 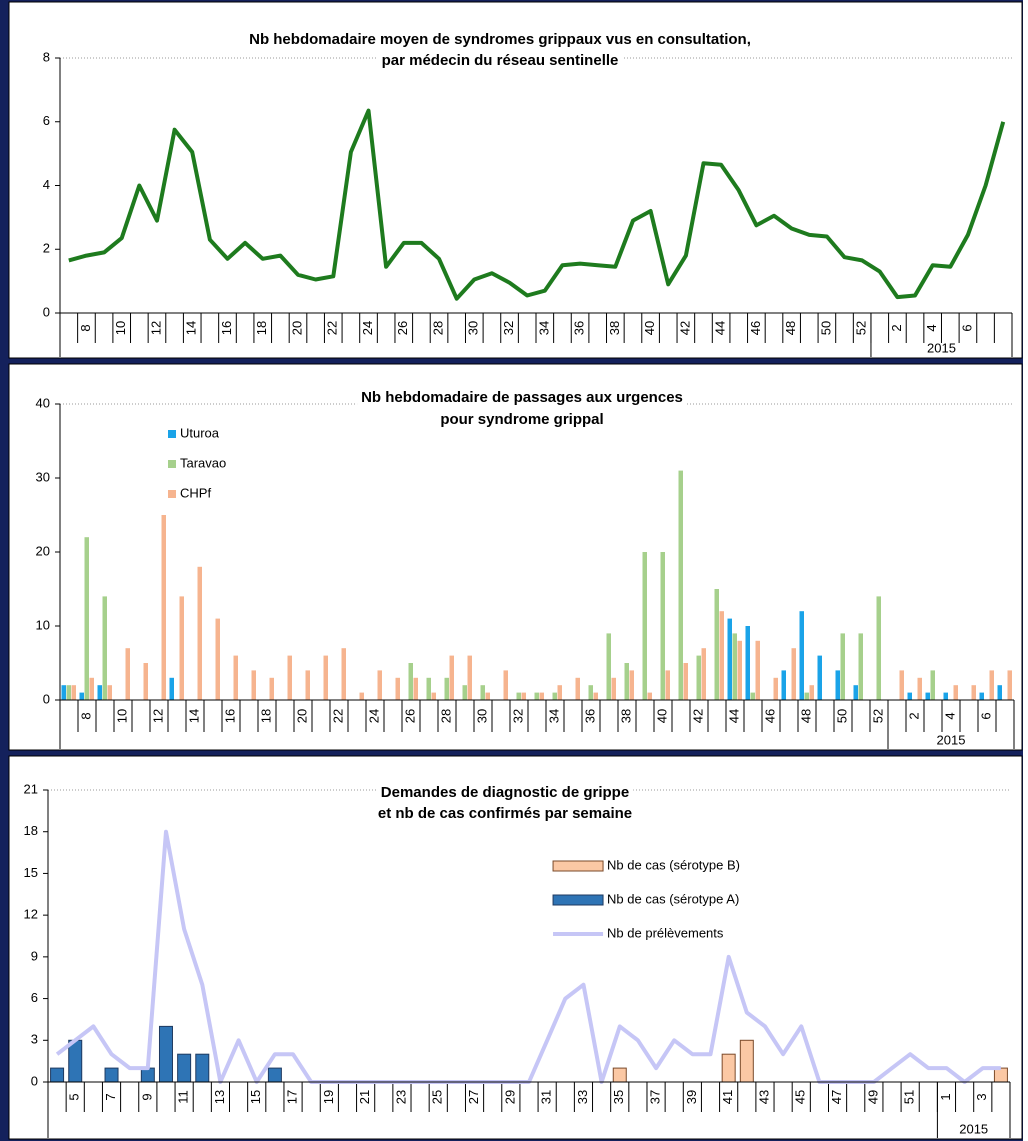 I want to click on x-tick-label: 43, so click(x=763, y=1097).